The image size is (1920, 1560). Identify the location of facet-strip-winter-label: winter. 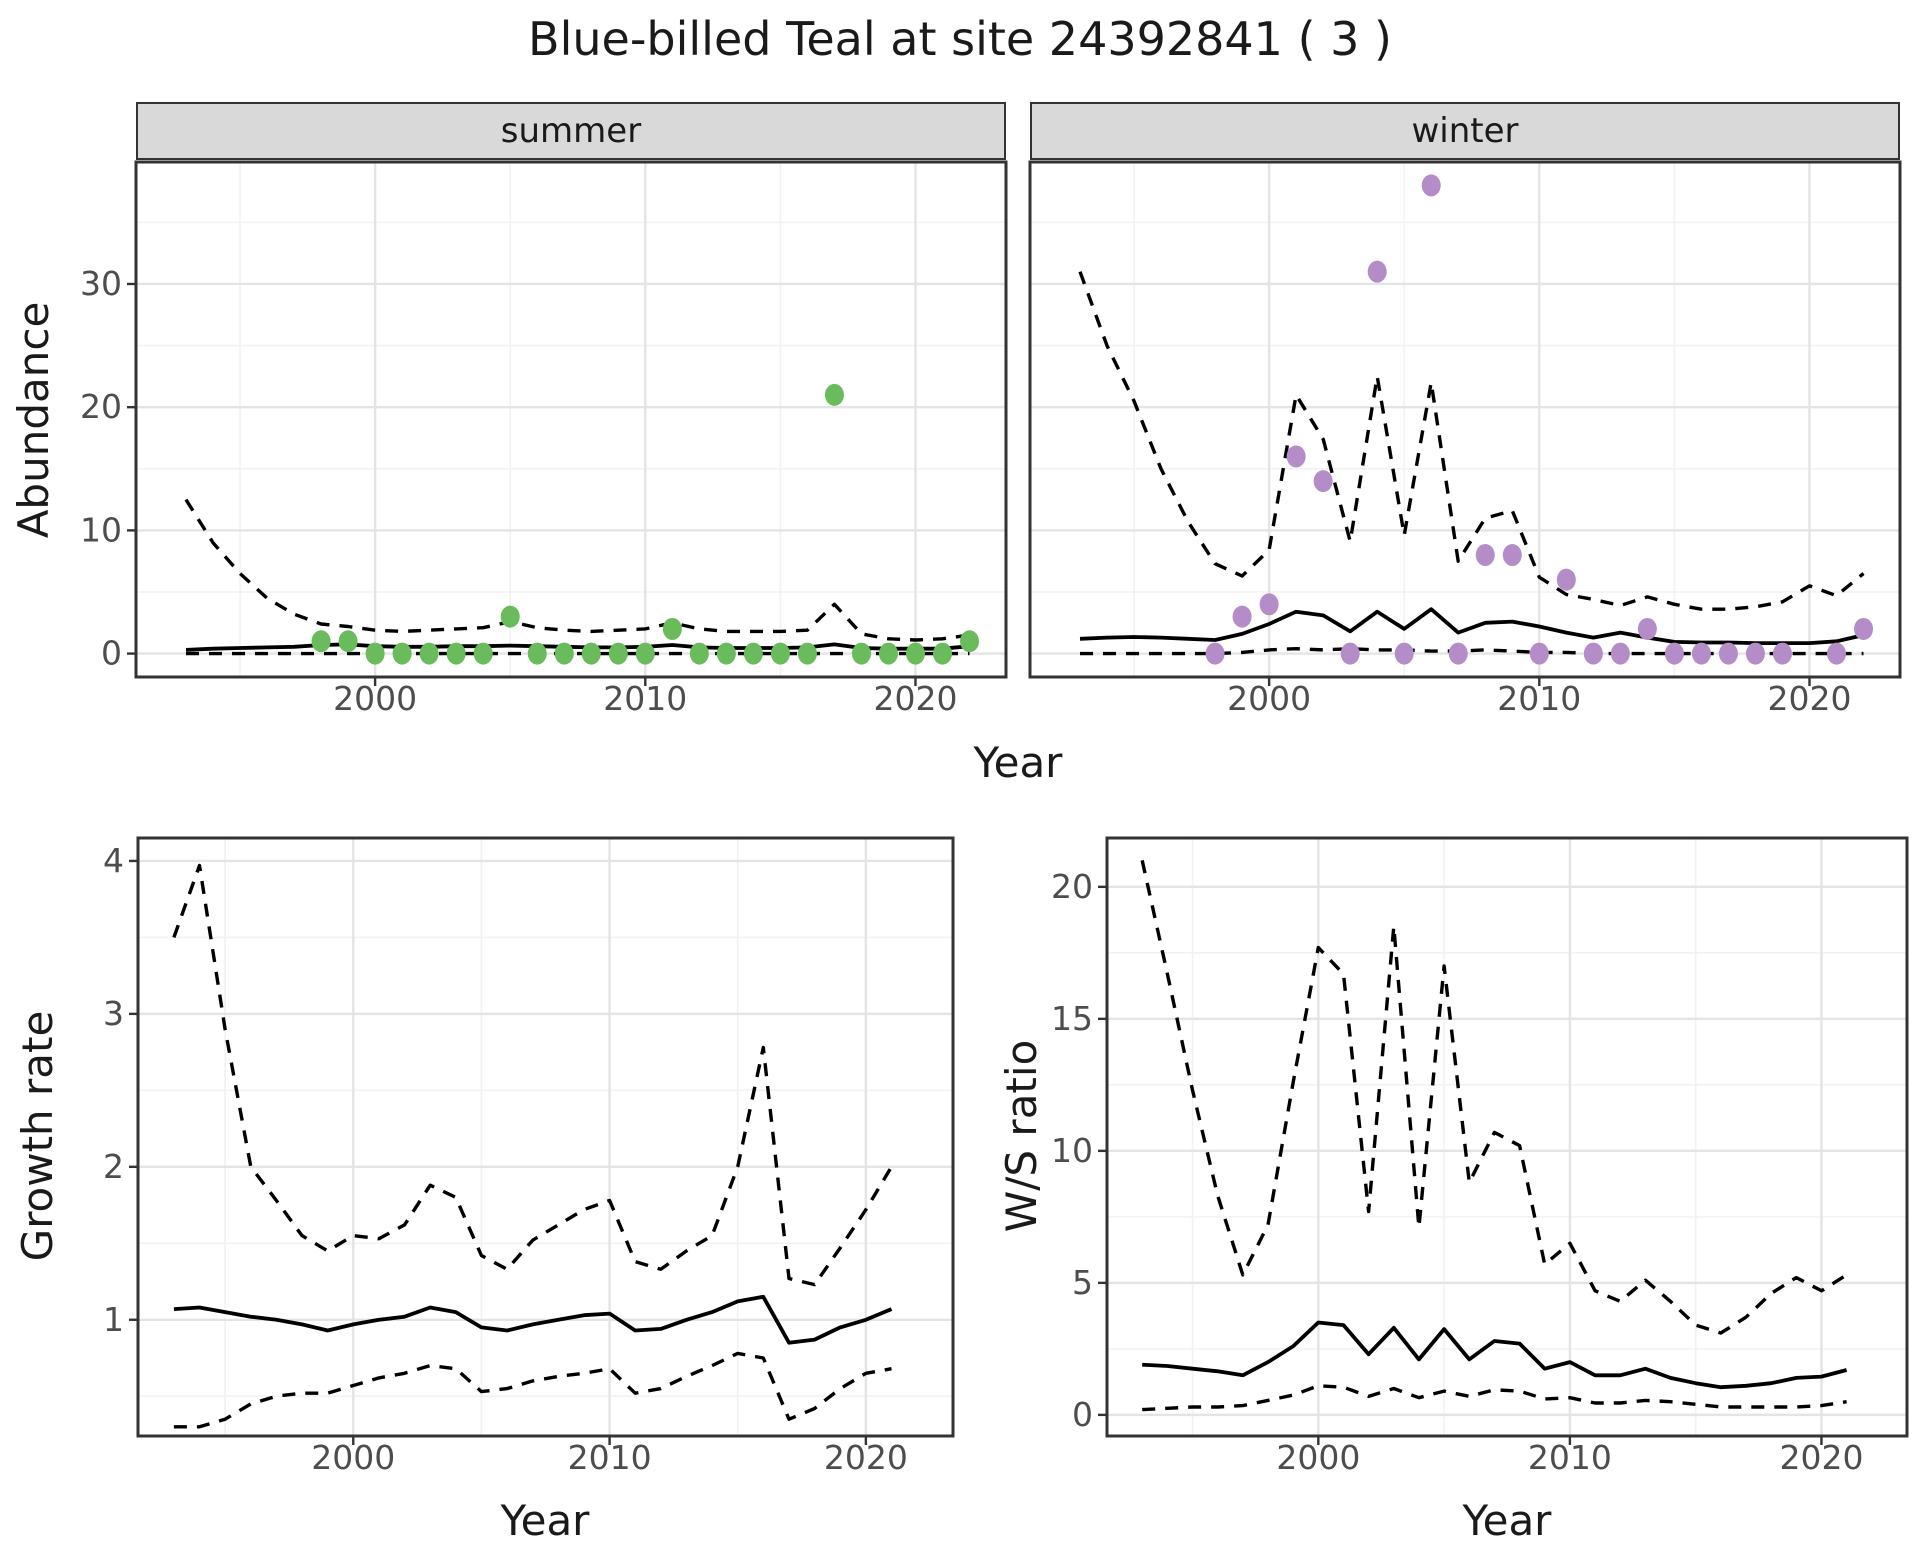
(1465, 131).